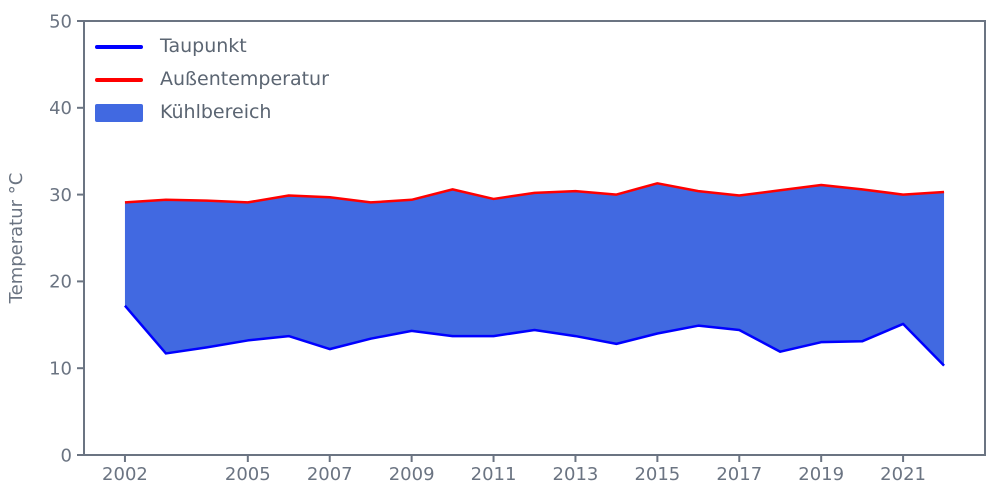 This screenshot has width=1000, height=500. Describe the element at coordinates (60, 369) in the screenshot. I see `y-tick-label: 10` at that location.